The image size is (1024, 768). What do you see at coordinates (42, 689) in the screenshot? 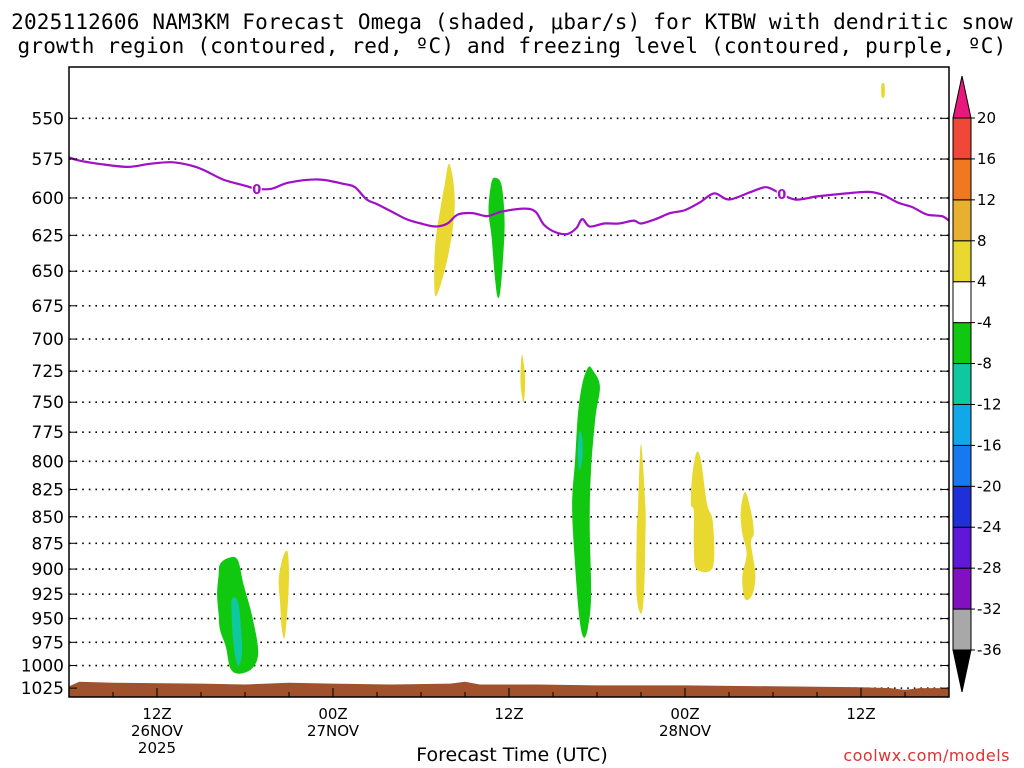
I see `y-tick-label-1025: 1025` at bounding box center [42, 689].